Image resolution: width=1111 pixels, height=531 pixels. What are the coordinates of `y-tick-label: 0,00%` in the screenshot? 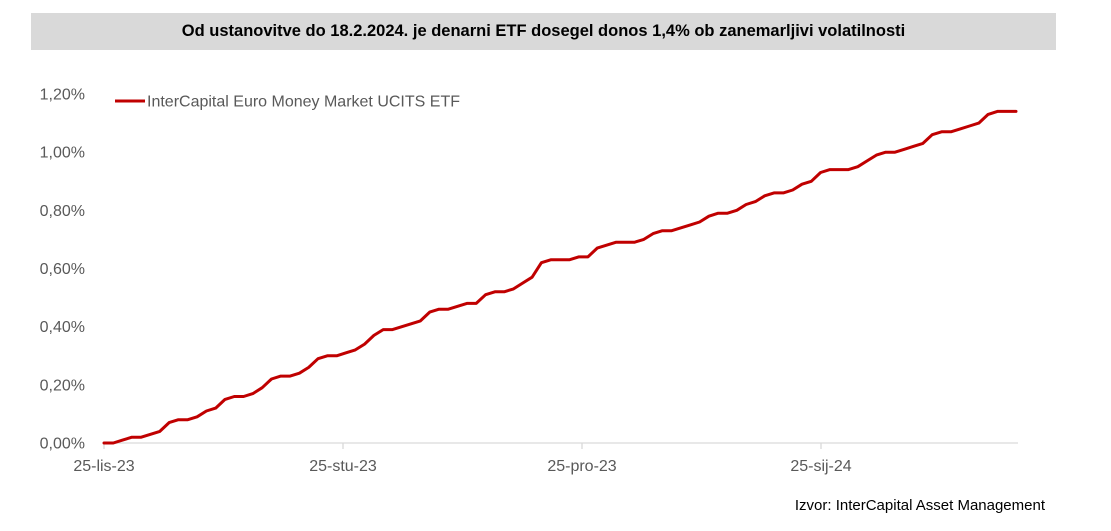 It's located at (62, 444).